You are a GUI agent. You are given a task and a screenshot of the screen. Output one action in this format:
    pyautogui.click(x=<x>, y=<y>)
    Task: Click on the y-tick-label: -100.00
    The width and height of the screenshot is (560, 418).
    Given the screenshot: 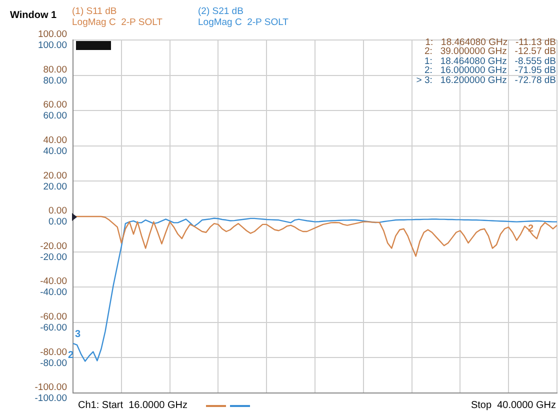 What is the action you would take?
    pyautogui.click(x=50, y=388)
    